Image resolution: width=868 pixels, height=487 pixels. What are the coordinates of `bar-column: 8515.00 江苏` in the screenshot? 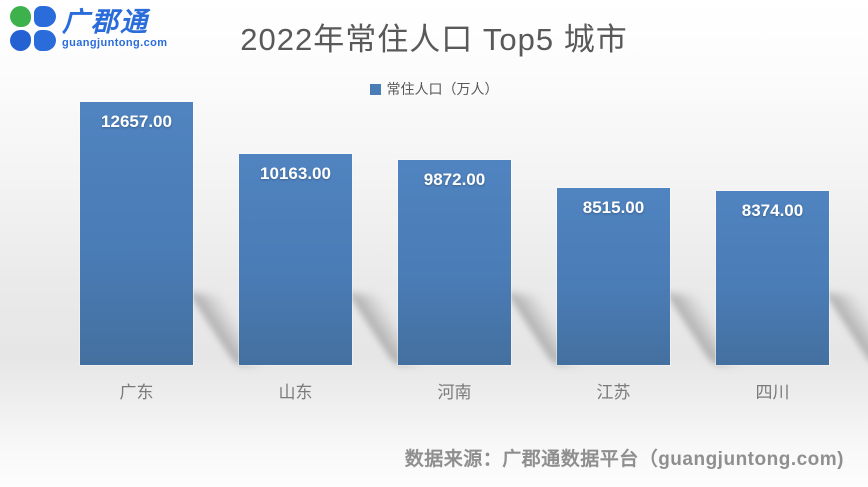 It's located at (652, 252).